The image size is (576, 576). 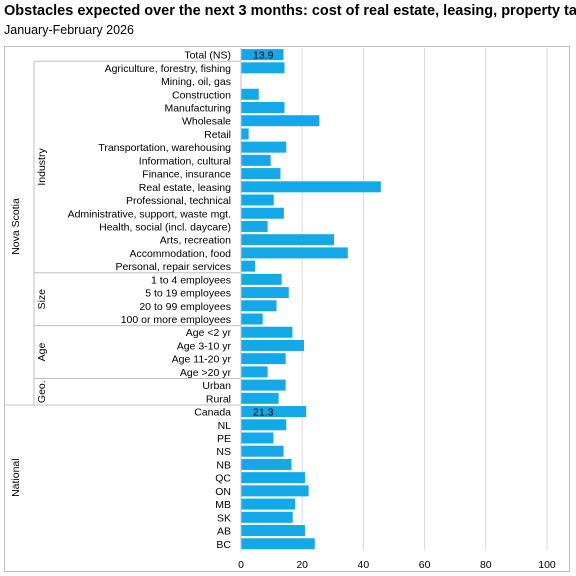 I want to click on category-label: Age 3-10 yr, so click(x=204, y=346).